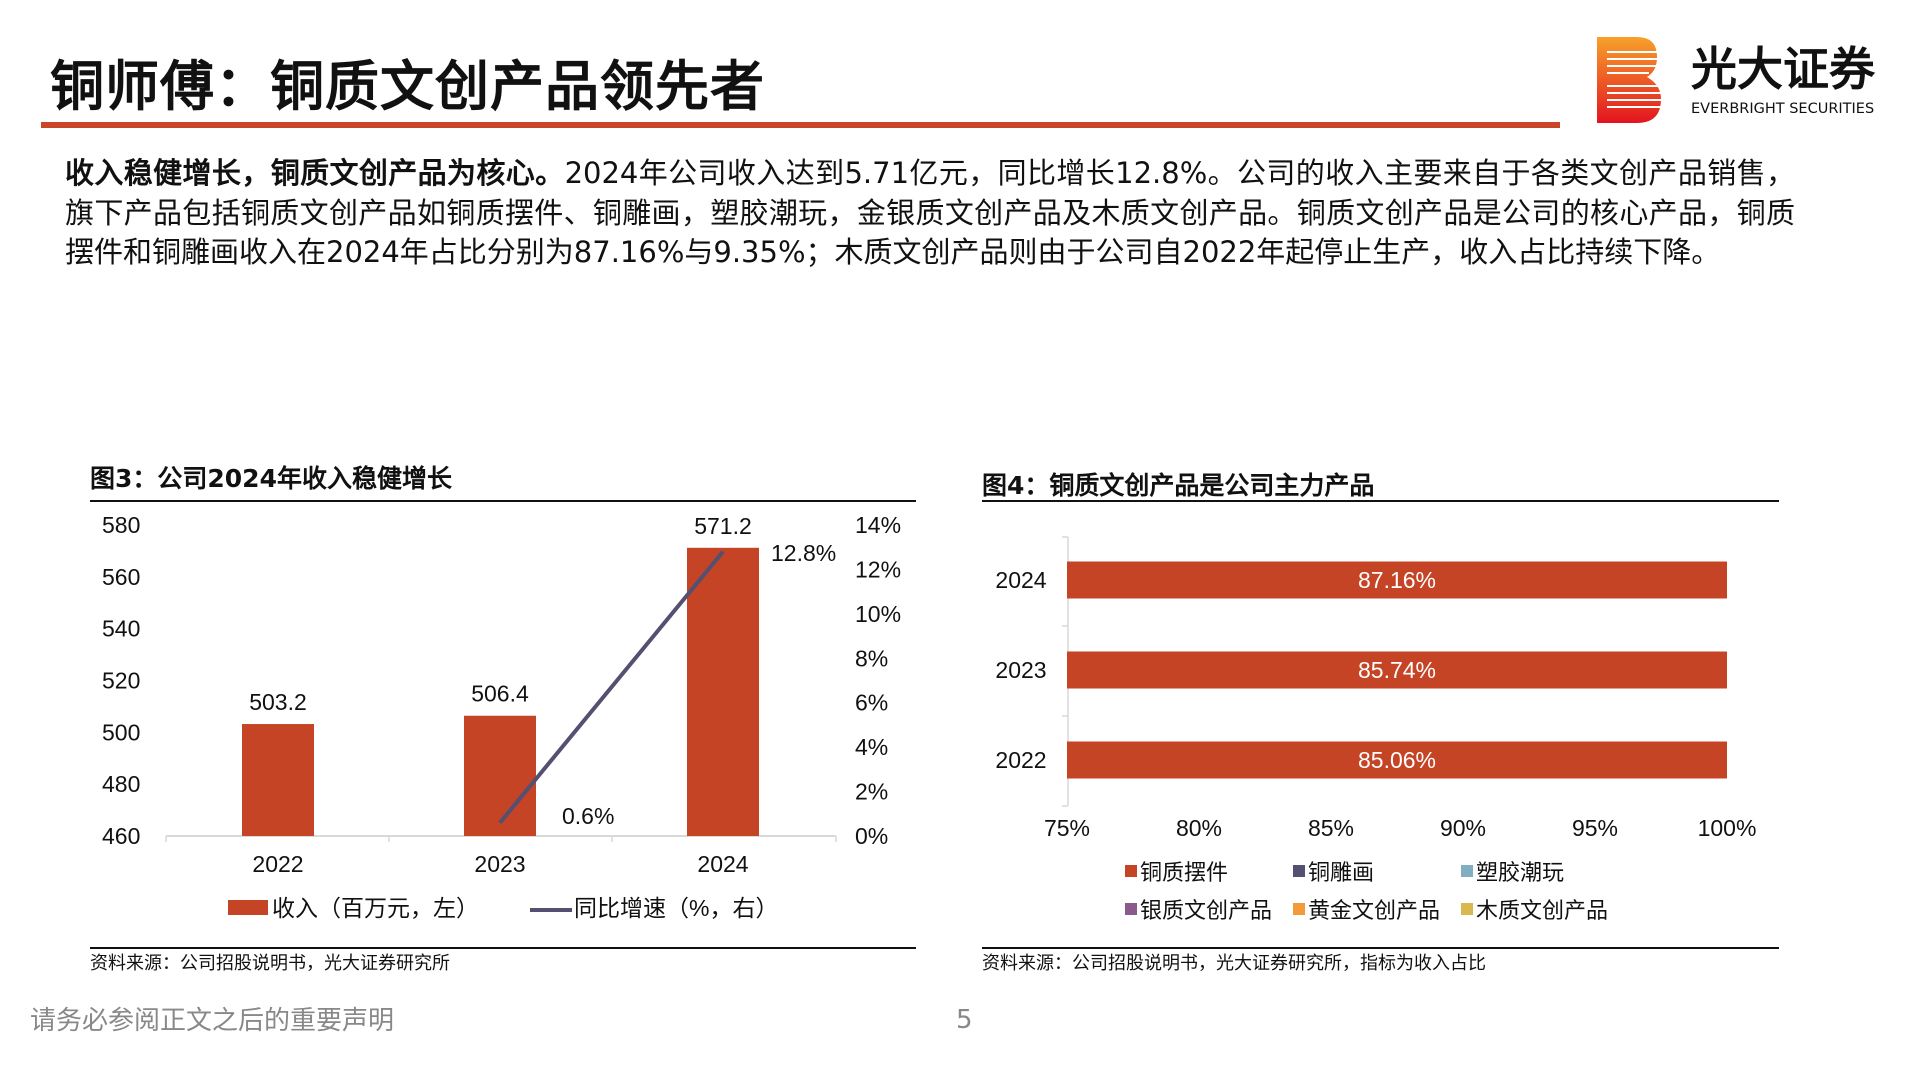 This screenshot has height=1080, width=1920. What do you see at coordinates (500, 694) in the screenshot?
I see `bar-data-label: 506.4` at bounding box center [500, 694].